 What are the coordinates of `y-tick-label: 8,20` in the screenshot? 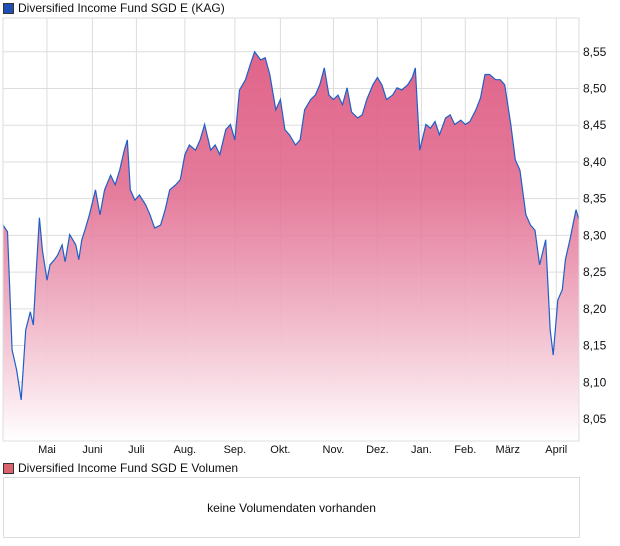 It's located at (595, 309).